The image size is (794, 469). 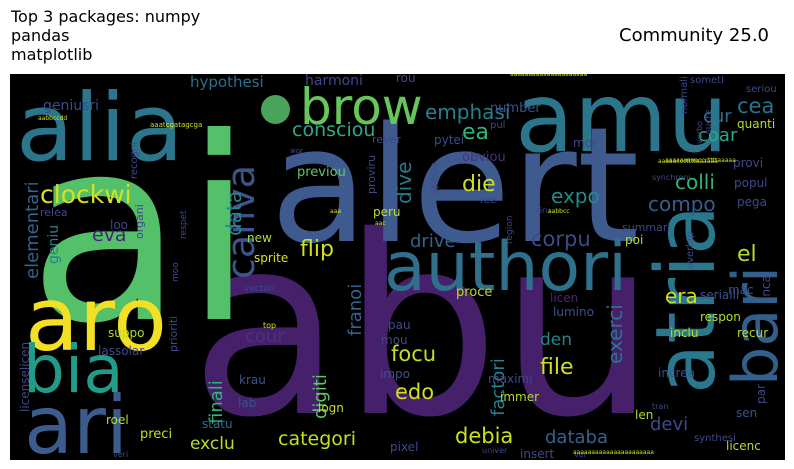 What do you see at coordinates (106, 35) in the screenshot?
I see `figure-title: Top 3 packages: numpy pandas matplotlib` at bounding box center [106, 35].